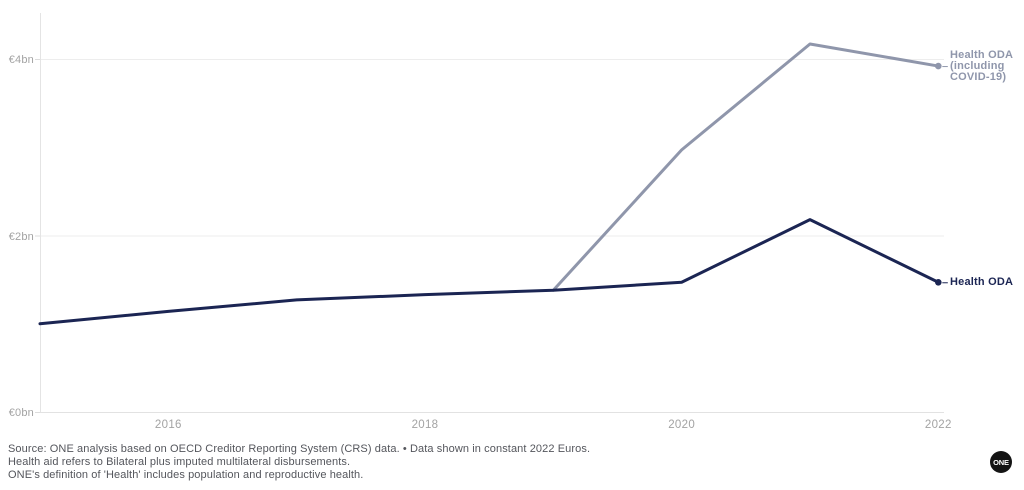 Image resolution: width=1024 pixels, height=490 pixels. I want to click on one-logo-text: ONE, so click(1001, 462).